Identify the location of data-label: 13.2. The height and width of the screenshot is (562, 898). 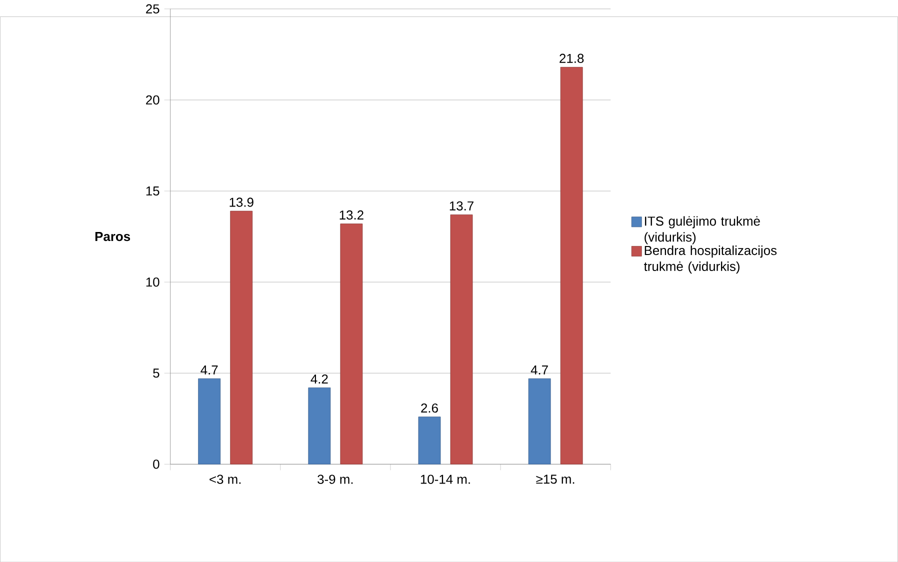
(352, 215).